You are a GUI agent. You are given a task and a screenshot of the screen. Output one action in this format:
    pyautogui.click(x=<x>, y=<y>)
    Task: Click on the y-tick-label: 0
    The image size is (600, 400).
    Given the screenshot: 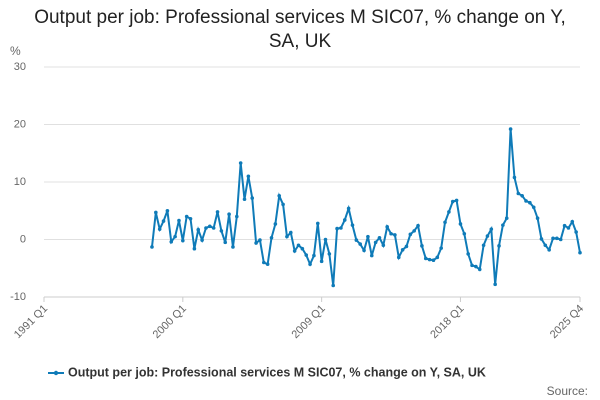 What is the action you would take?
    pyautogui.click(x=23, y=239)
    